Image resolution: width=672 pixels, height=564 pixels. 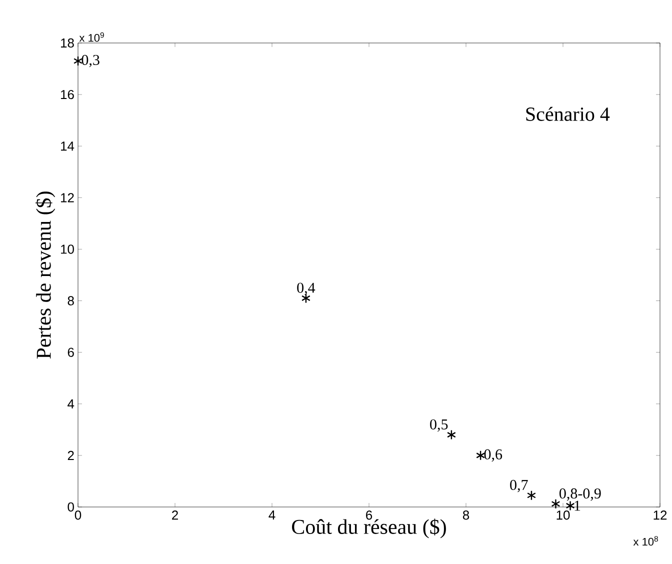 I want to click on text: x 10$^{9}$, so click(x=91, y=37).